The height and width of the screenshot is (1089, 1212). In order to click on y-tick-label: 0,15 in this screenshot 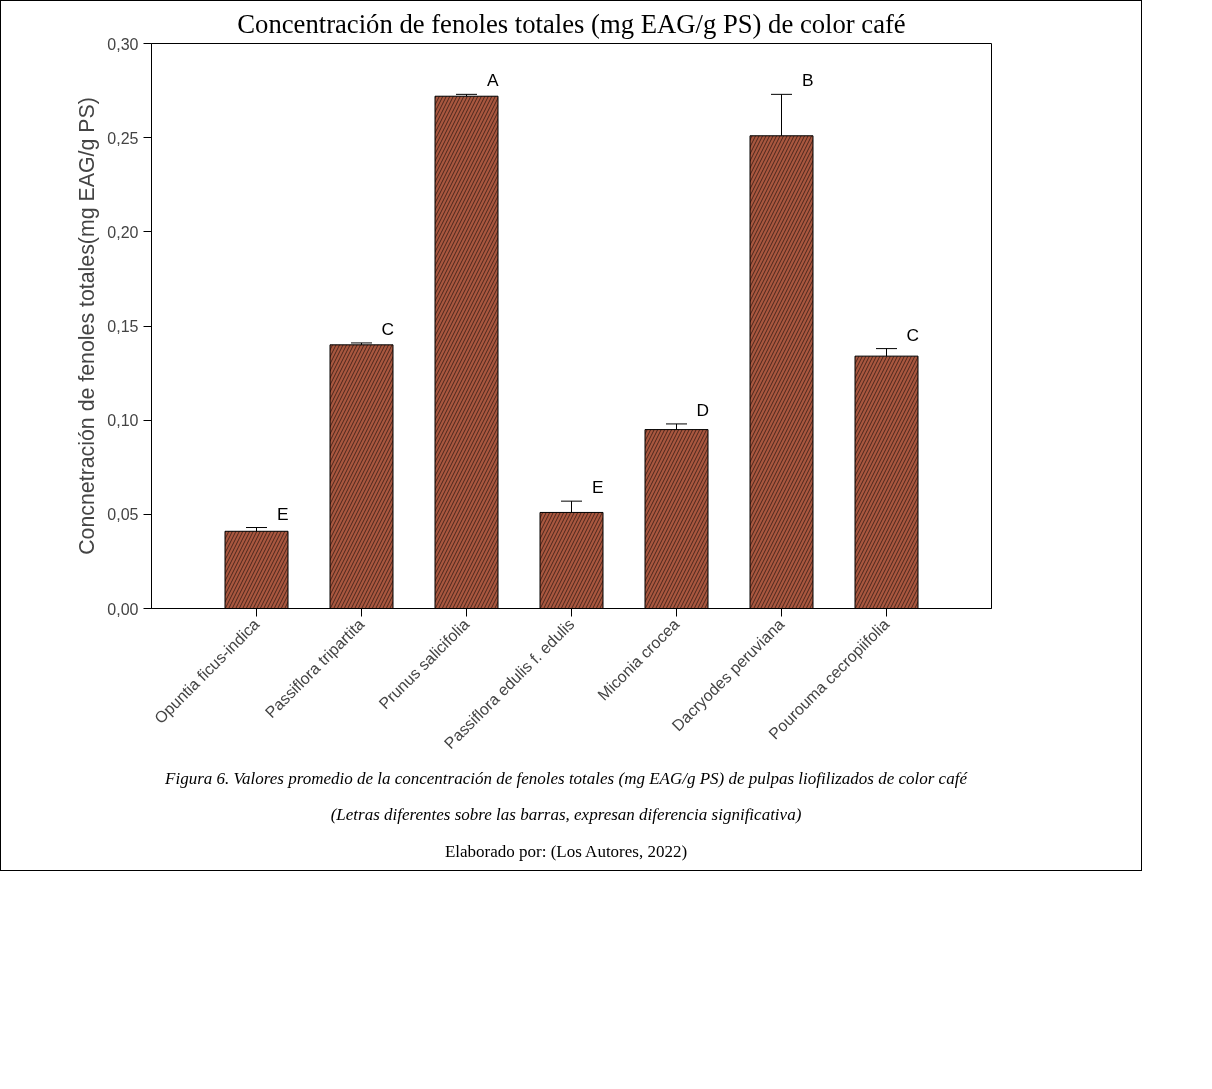, I will do `click(123, 326)`.